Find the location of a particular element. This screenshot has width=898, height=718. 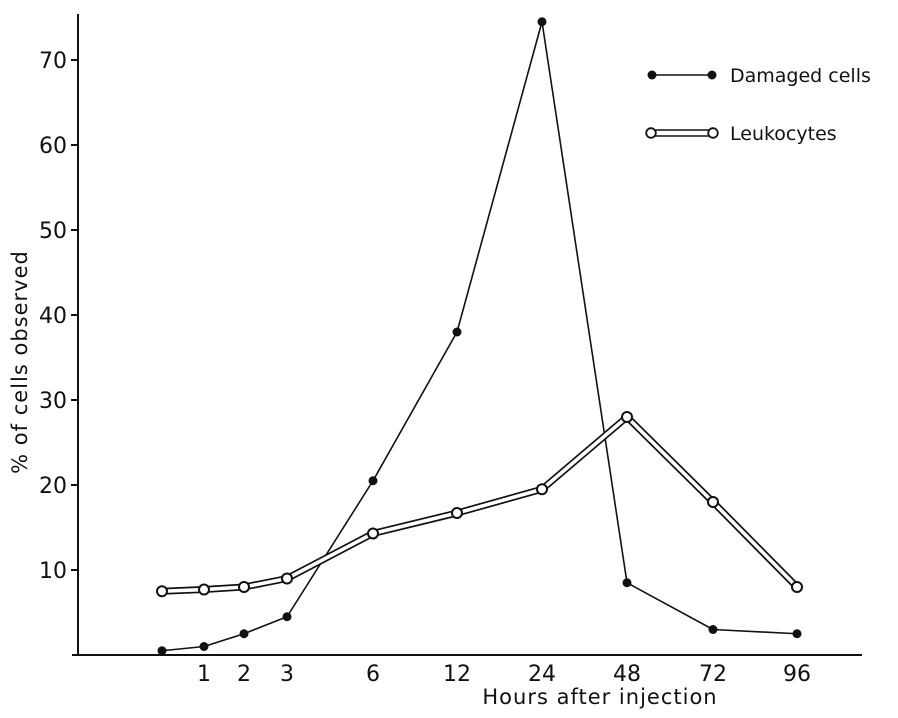

legend-swatch-leukocytes-marker-right is located at coordinates (713, 133).